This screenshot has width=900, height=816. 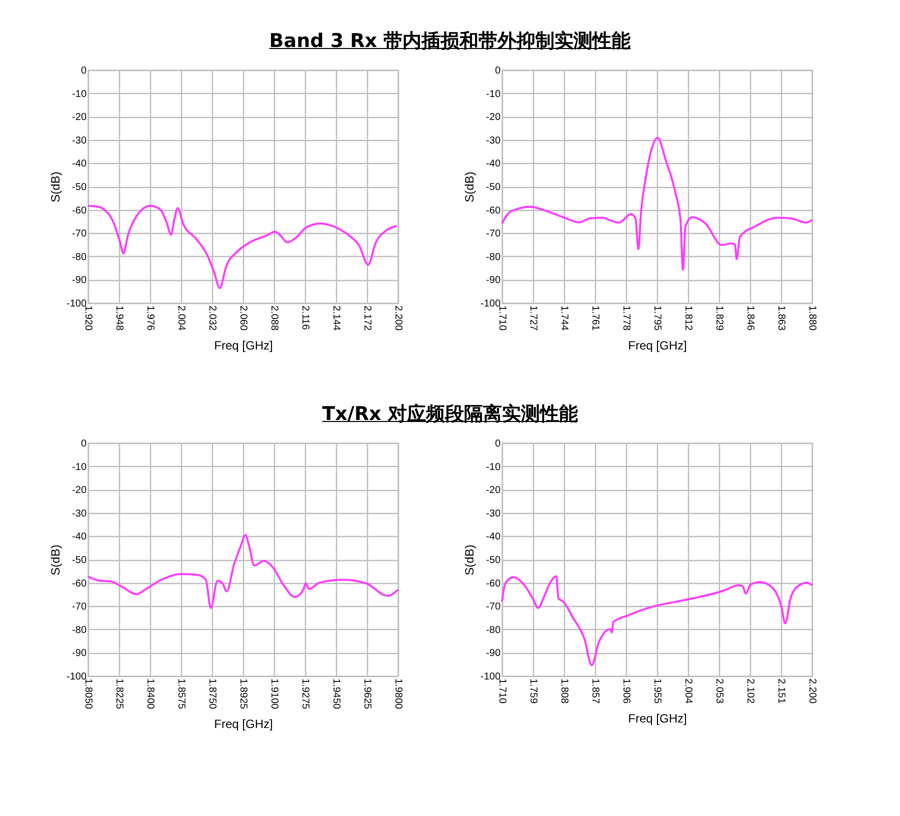 I want to click on x-tick-label: 1.8925, so click(x=243, y=694).